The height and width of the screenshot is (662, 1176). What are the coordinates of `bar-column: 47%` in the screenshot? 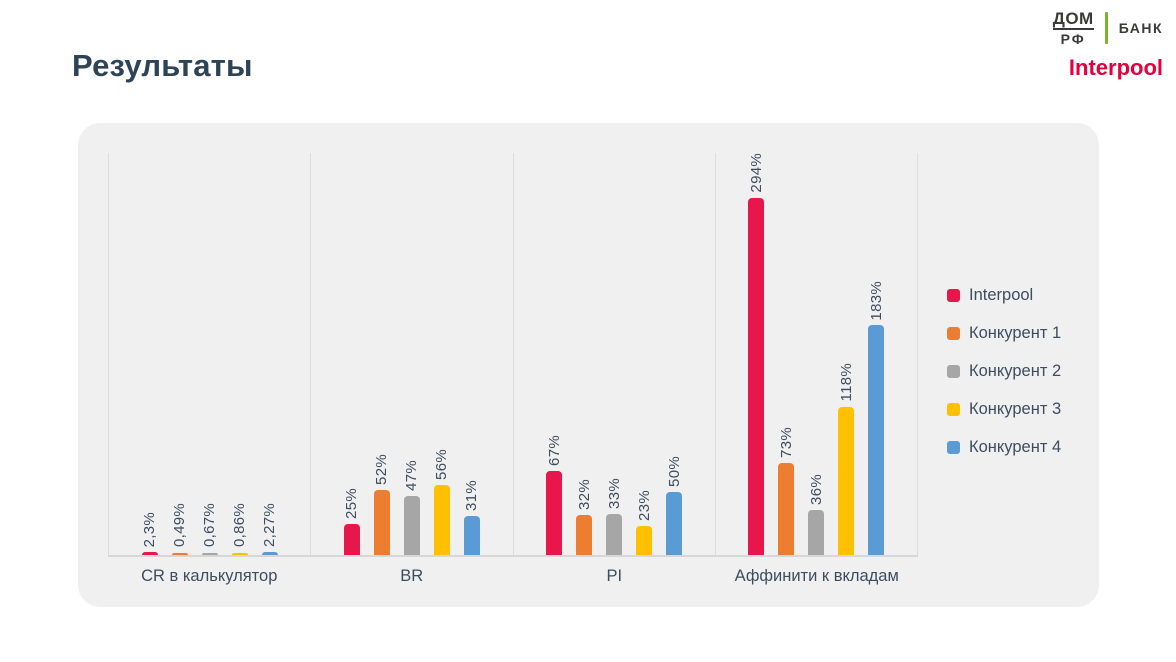 It's located at (411, 354).